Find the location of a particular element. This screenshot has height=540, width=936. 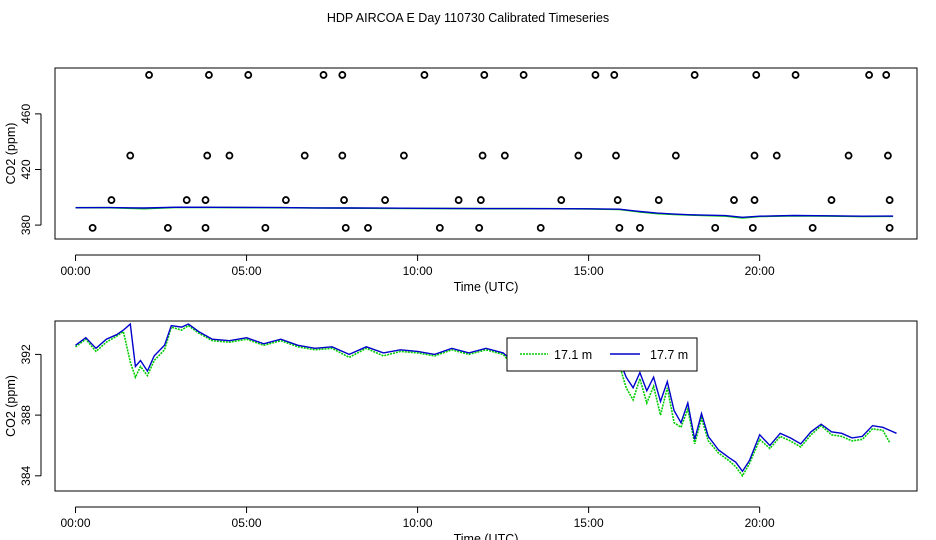

y-axis: 380 420 460 is located at coordinates (30, 169).